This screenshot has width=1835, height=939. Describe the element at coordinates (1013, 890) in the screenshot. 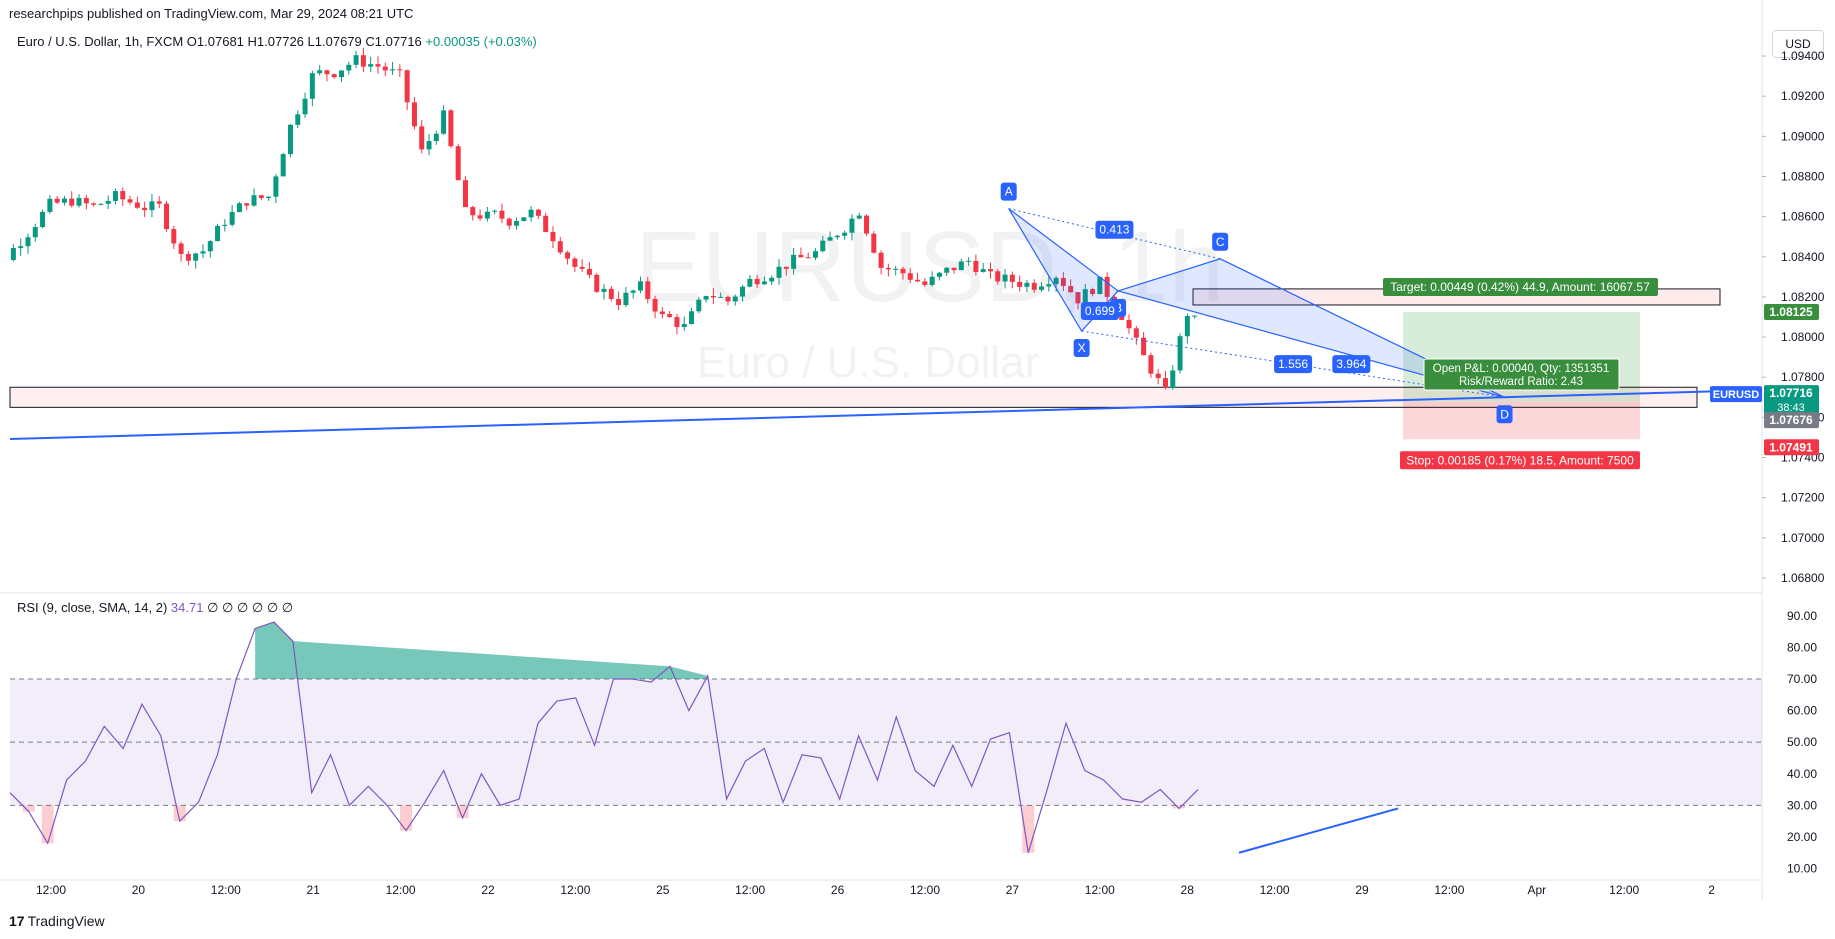

I see `time-tick-label: 27` at that location.